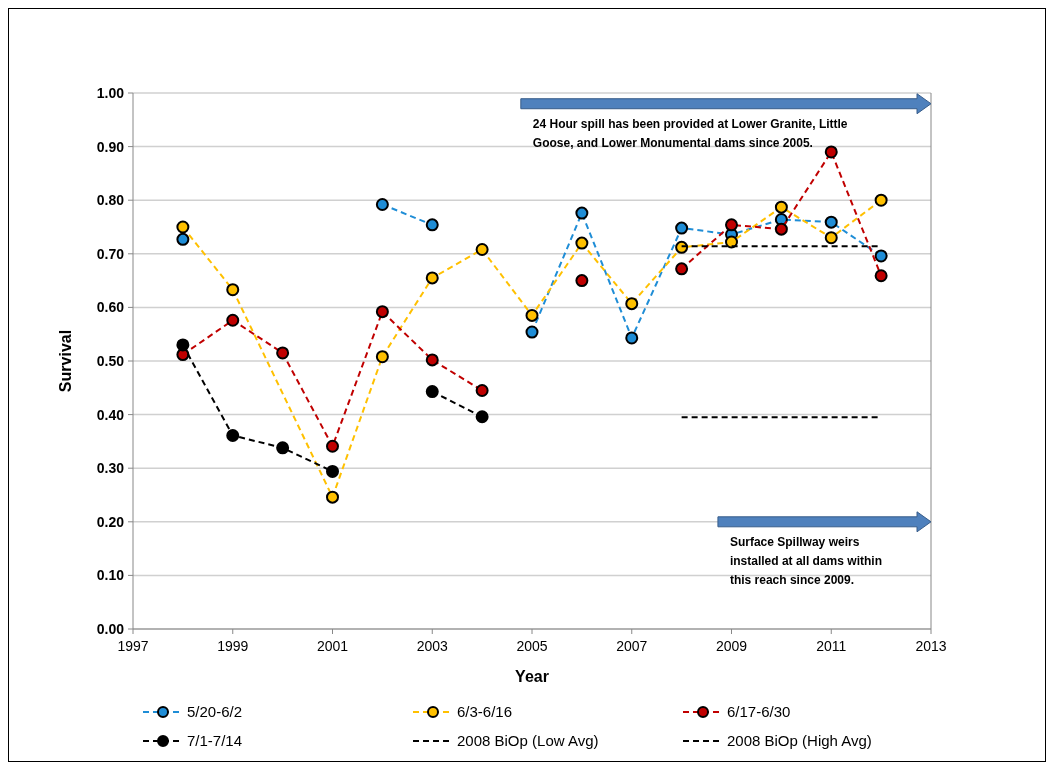 Image resolution: width=1054 pixels, height=770 pixels. What do you see at coordinates (332, 646) in the screenshot?
I see `x-tick-label: 2001` at bounding box center [332, 646].